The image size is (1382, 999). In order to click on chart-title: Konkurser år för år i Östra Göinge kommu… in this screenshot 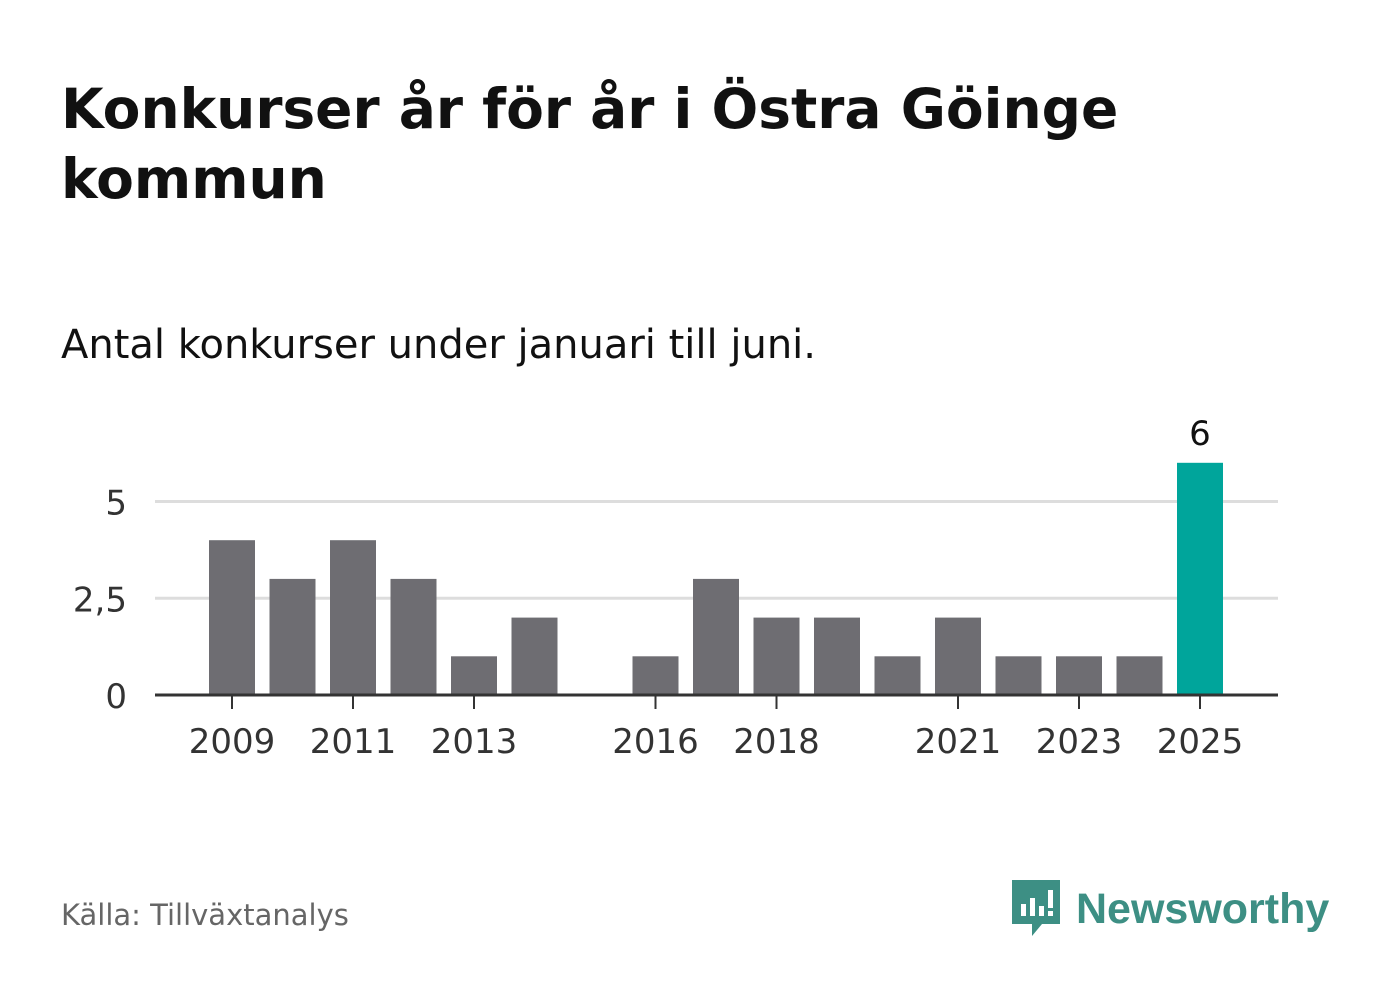, I will do `click(590, 144)`.